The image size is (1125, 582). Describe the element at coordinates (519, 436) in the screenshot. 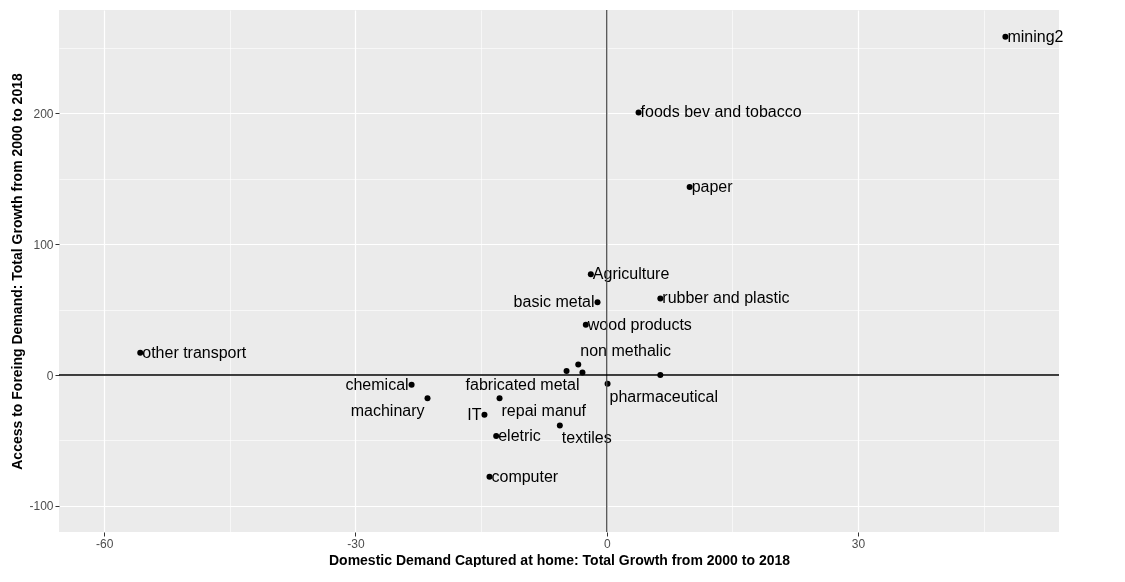

I see `data-label: eletric` at that location.